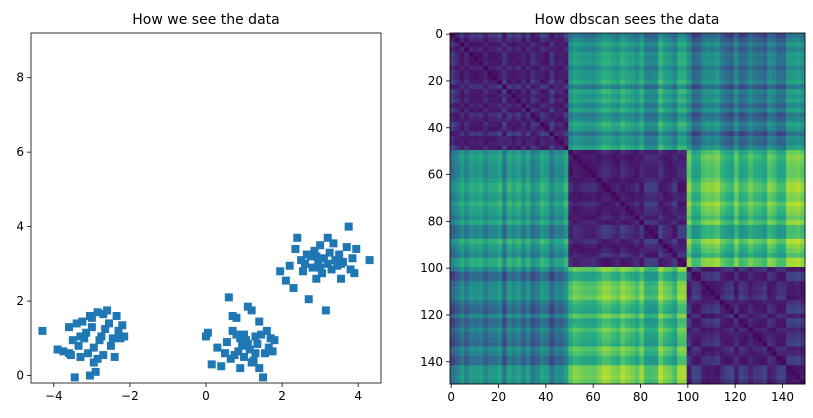  What do you see at coordinates (20, 301) in the screenshot?
I see `scatter-y-tick-label: 2` at bounding box center [20, 301].